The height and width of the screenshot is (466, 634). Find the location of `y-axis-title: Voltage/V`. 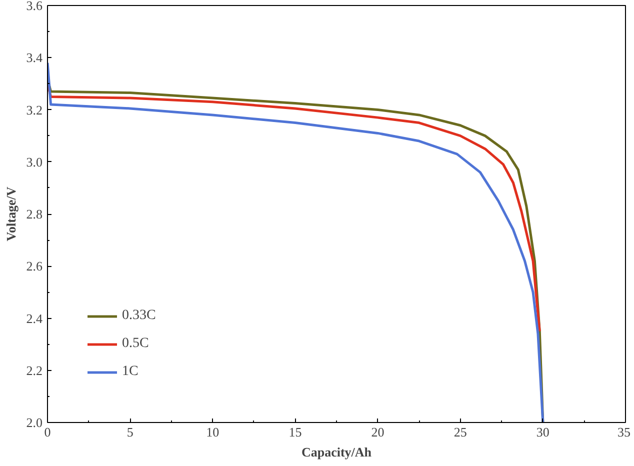

y-axis-title: Voltage/V is located at coordinates (10, 214).